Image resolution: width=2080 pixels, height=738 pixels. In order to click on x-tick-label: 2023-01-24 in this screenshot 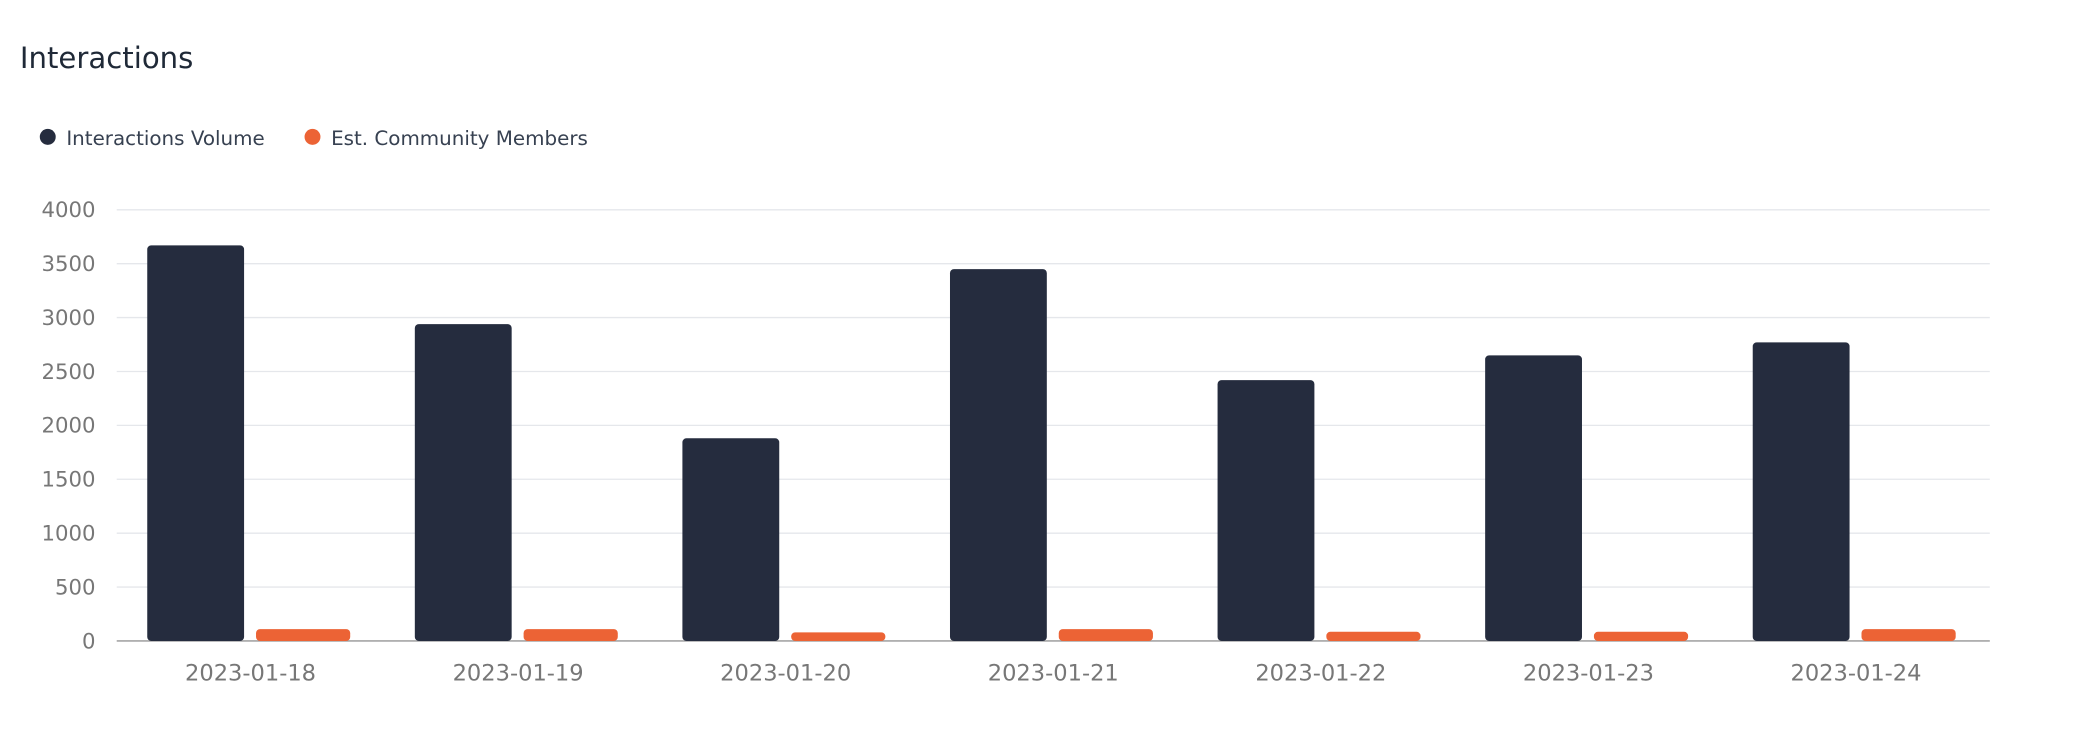, I will do `click(1855, 674)`.